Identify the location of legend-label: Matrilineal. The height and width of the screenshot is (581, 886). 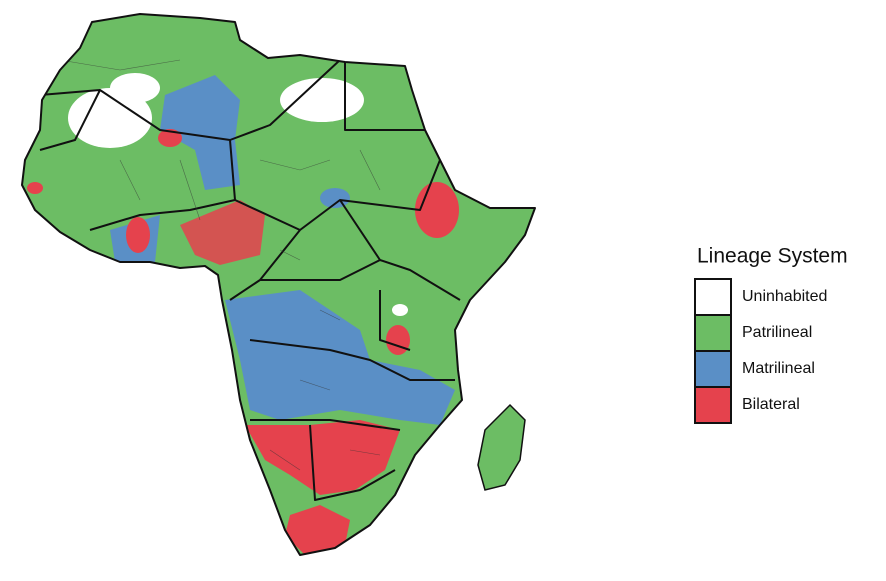
(778, 368).